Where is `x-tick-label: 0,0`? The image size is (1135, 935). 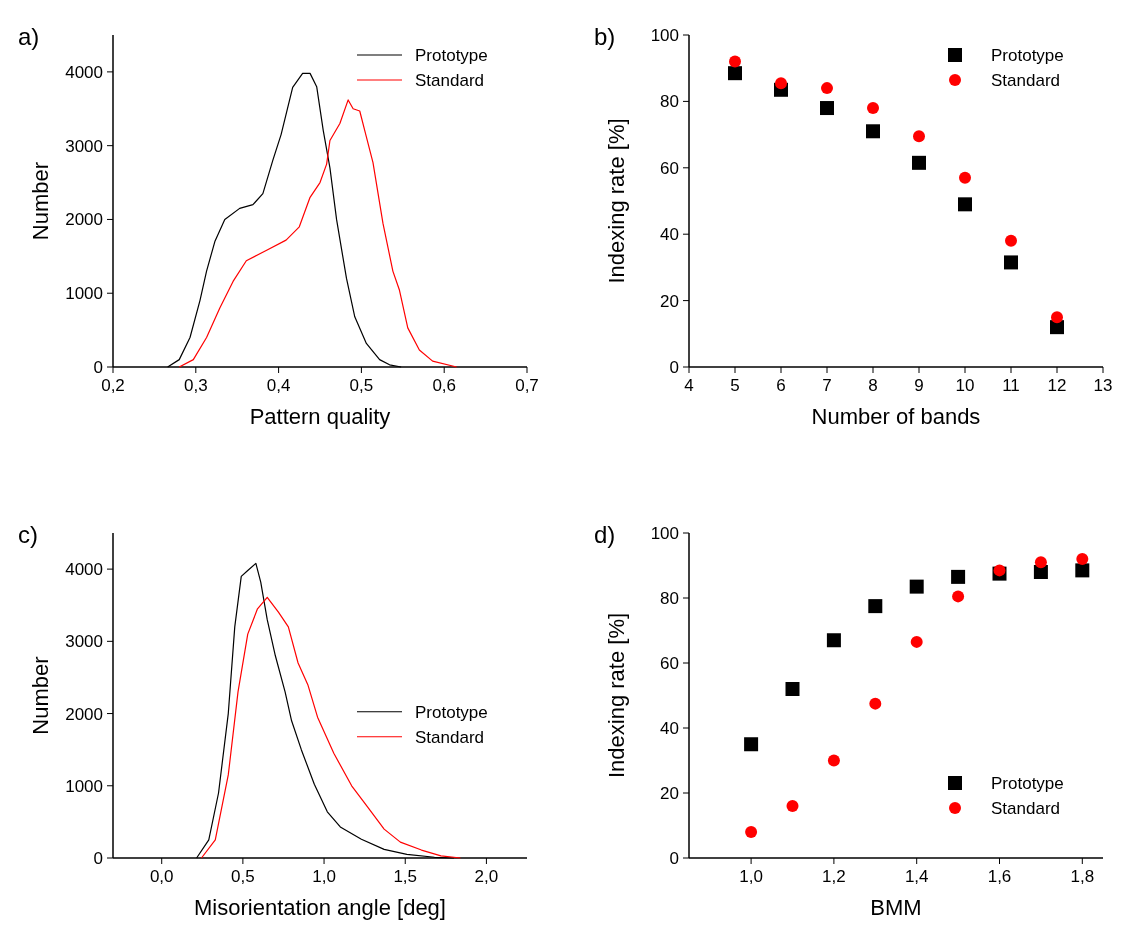
x-tick-label: 0,0 is located at coordinates (161, 876).